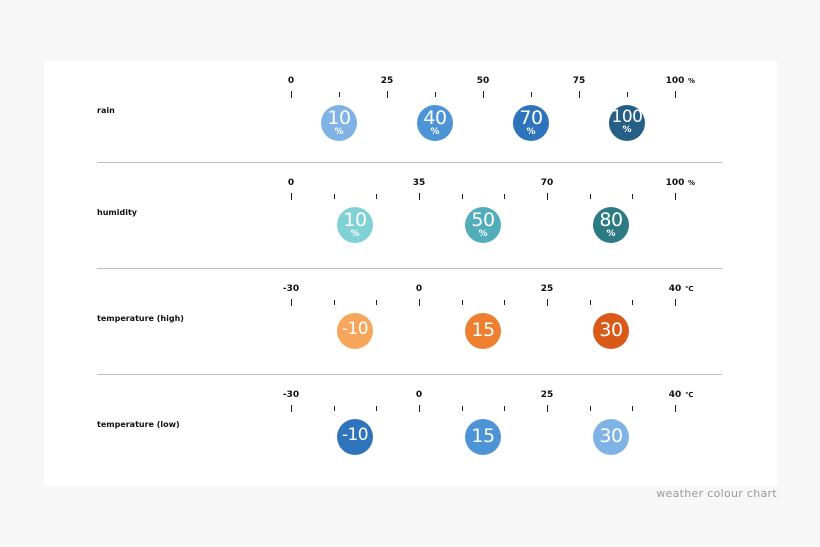 This screenshot has height=547, width=820. What do you see at coordinates (106, 110) in the screenshot?
I see `row-label: rain` at bounding box center [106, 110].